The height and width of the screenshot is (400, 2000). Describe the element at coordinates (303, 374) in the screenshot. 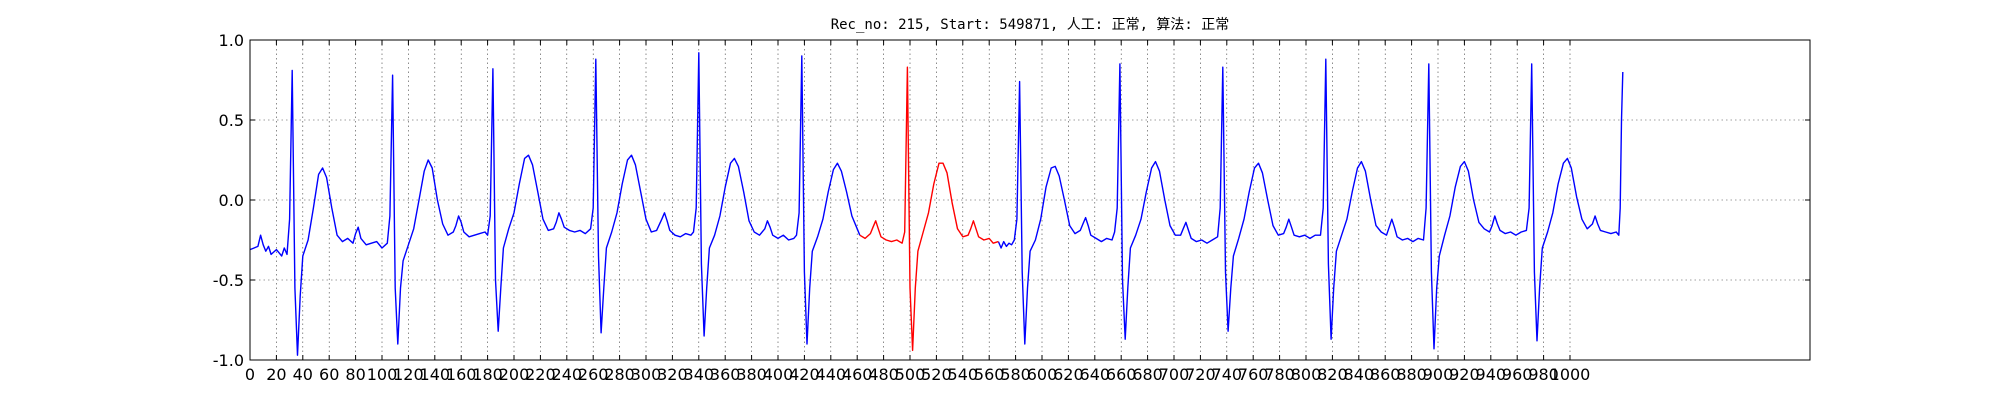

I see `x-tick-label: 40` at that location.